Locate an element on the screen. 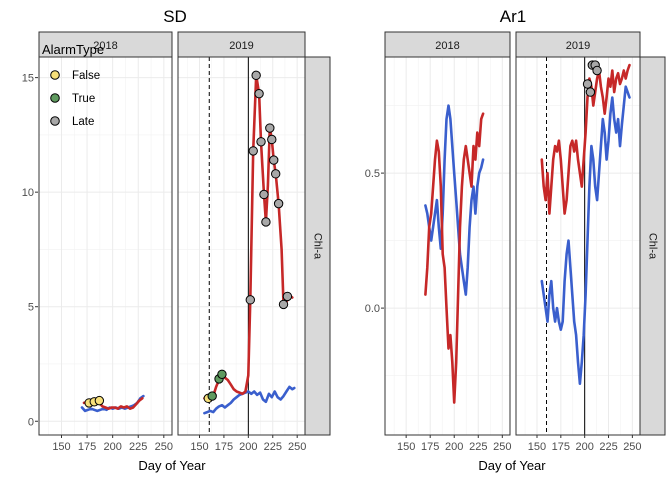 The width and height of the screenshot is (672, 480). legend-label-false: False is located at coordinates (86, 76).